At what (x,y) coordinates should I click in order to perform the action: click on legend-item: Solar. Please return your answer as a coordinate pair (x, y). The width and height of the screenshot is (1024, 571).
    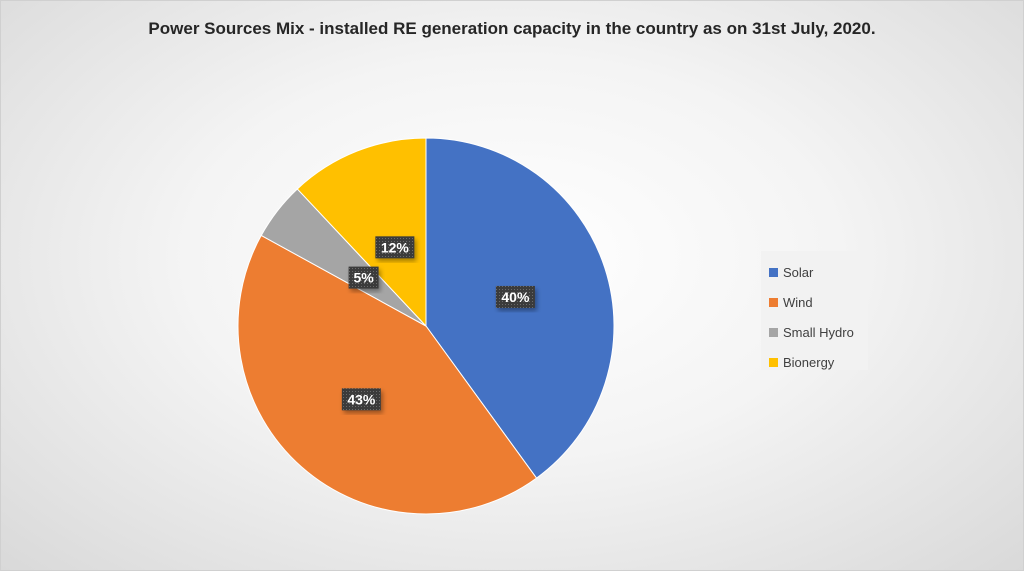
    Looking at the image, I should click on (818, 272).